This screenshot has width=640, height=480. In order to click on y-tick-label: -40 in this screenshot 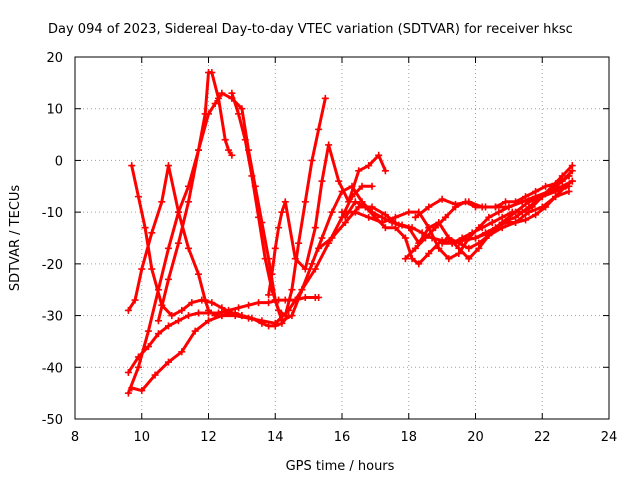, I will do `click(52, 368)`.